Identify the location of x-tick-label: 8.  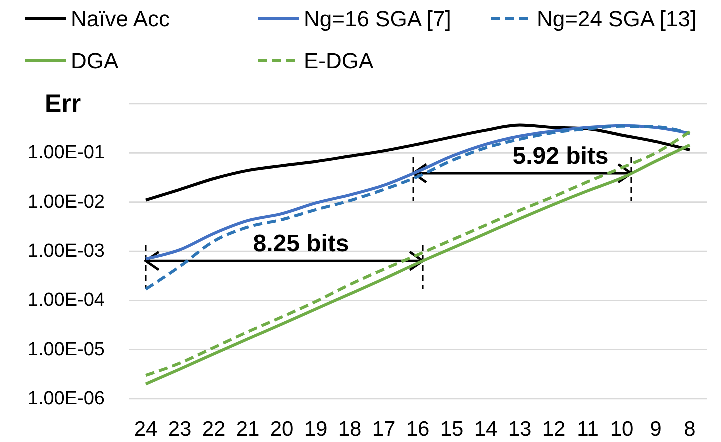
(690, 429).